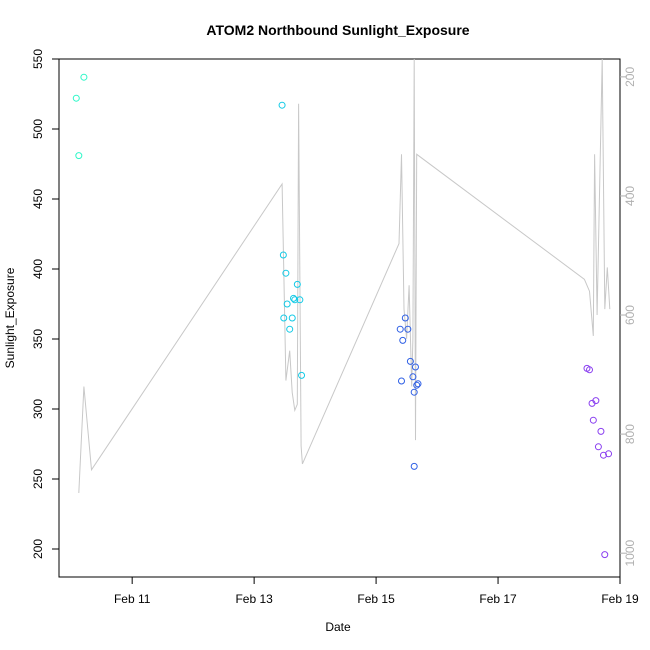 Image resolution: width=650 pixels, height=650 pixels. What do you see at coordinates (498, 599) in the screenshot?
I see `x-tick-label: Feb 17` at bounding box center [498, 599].